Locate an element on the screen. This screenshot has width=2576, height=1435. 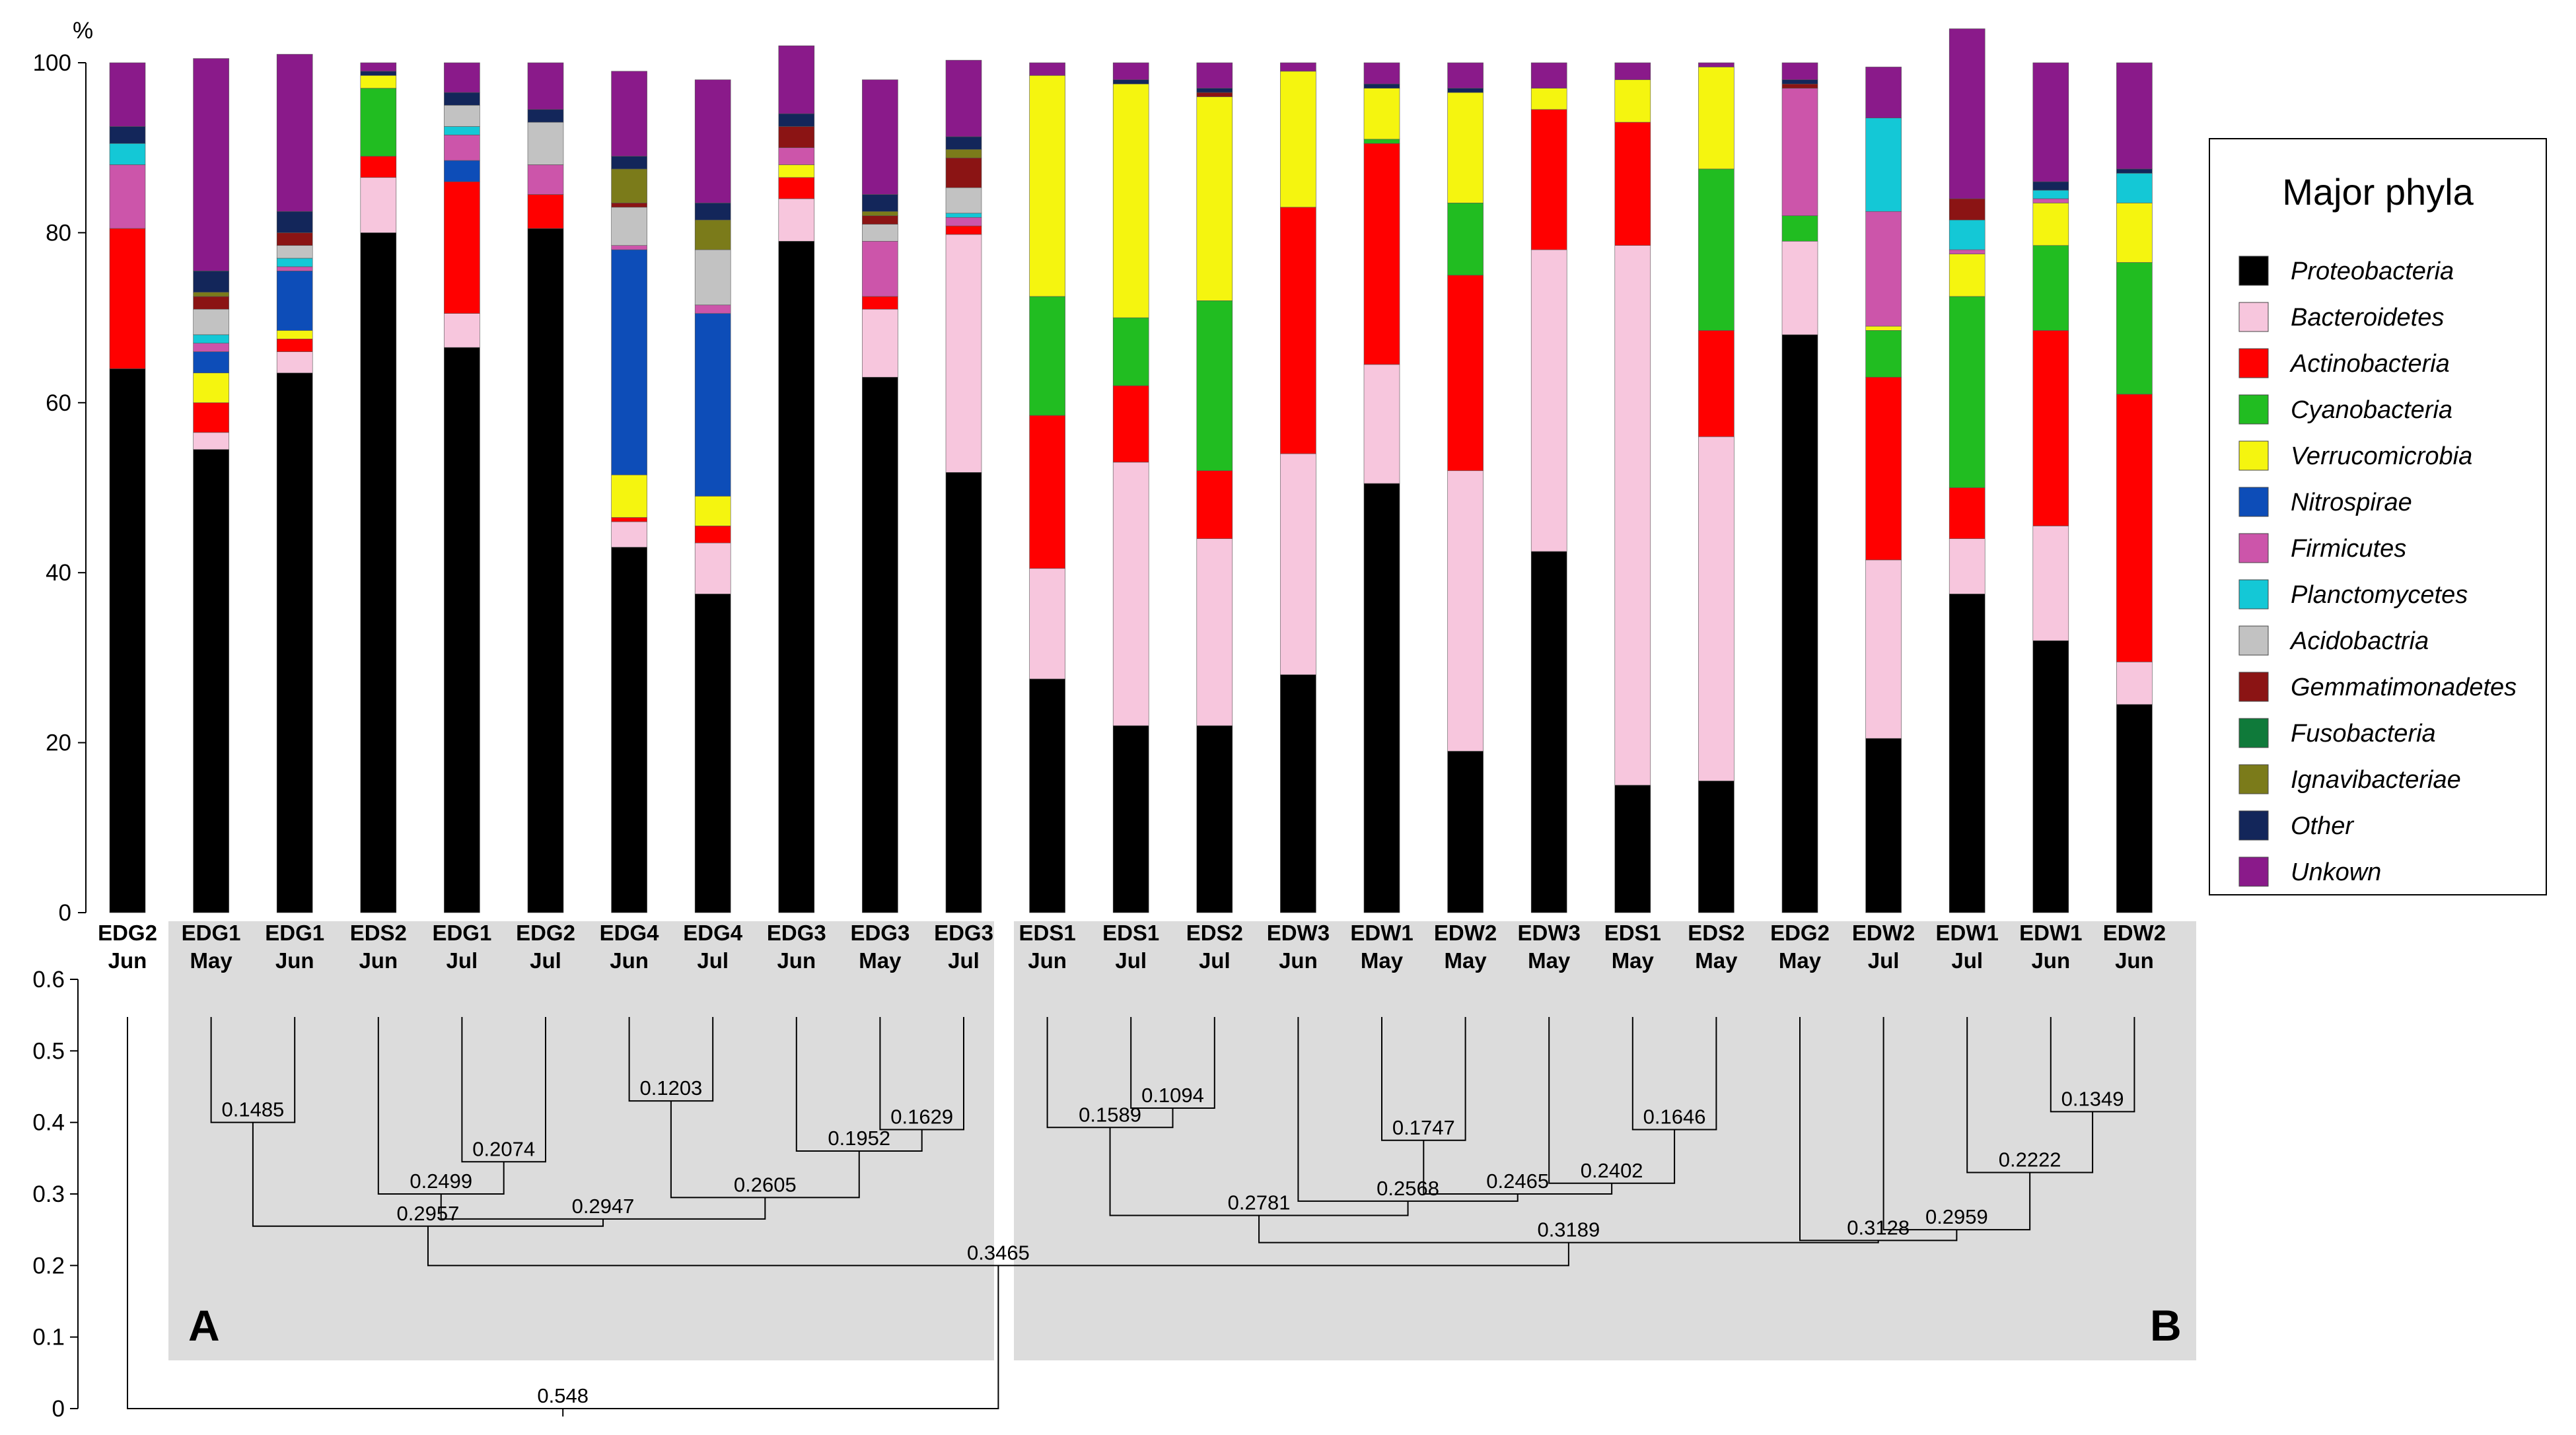
dendrogram-node-label: 0.3189 is located at coordinates (1569, 1230).